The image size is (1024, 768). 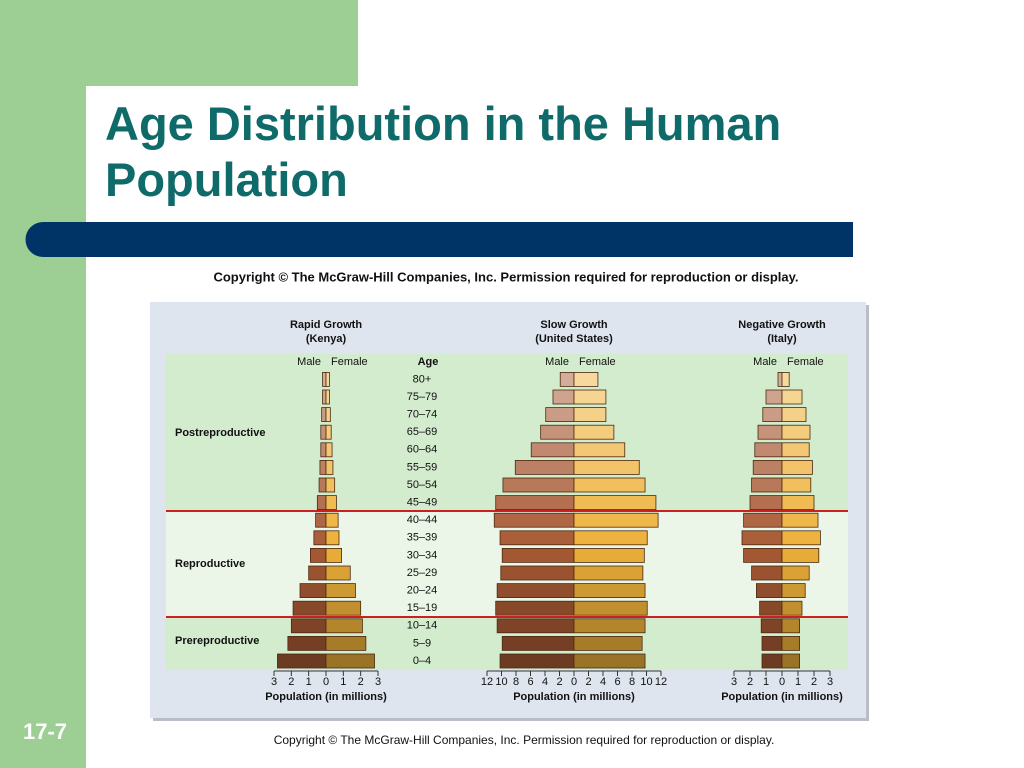 I want to click on age-label: 40–44, so click(x=422, y=520).